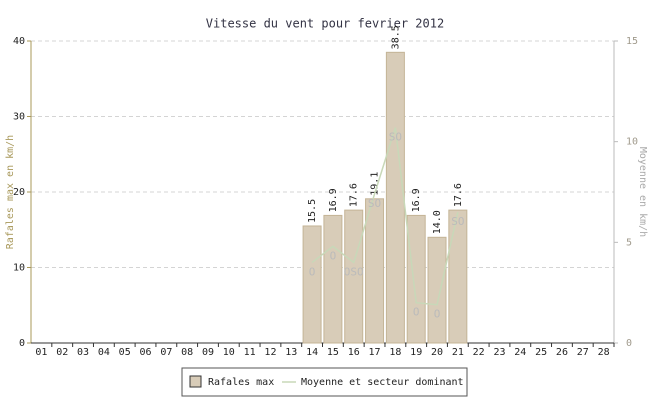 The height and width of the screenshot is (400, 650). What do you see at coordinates (416, 352) in the screenshot?
I see `x-tick-label: 19` at bounding box center [416, 352].